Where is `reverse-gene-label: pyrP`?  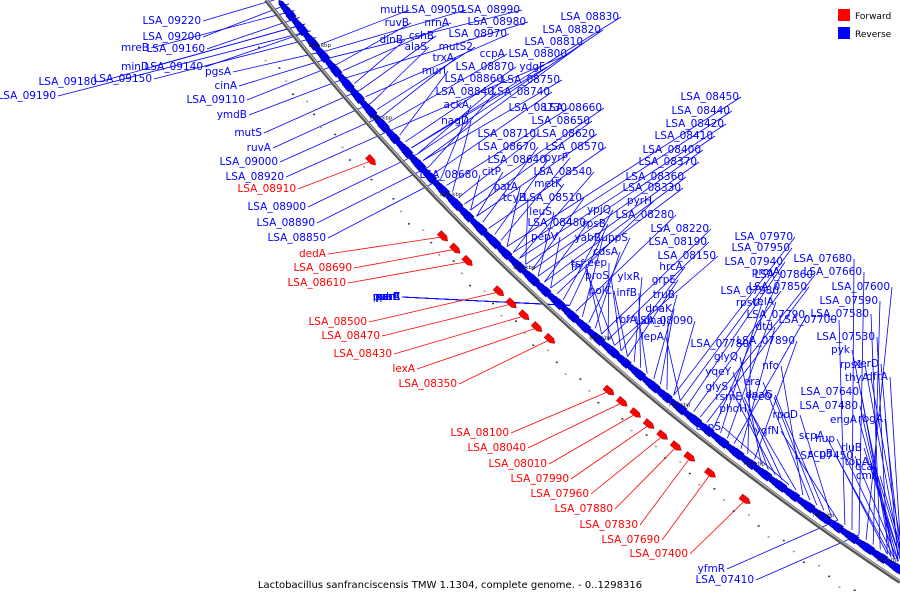
reverse-gene-label: pyrP is located at coordinates (556, 158).